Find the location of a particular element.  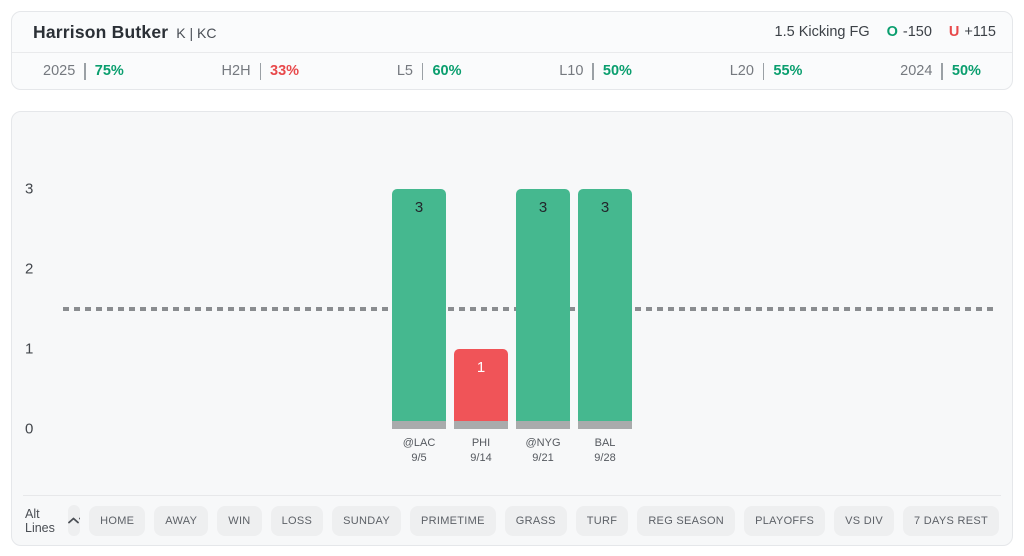

x-axis-label: PHI 9/14 is located at coordinates (480, 451).